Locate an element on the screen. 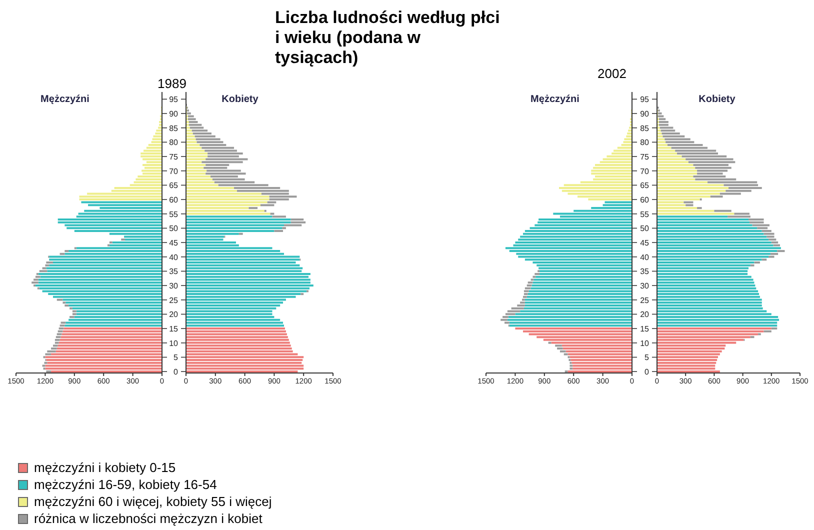 Image resolution: width=814 pixels, height=530 pixels. chart-subtitle: 1989 is located at coordinates (172, 83).